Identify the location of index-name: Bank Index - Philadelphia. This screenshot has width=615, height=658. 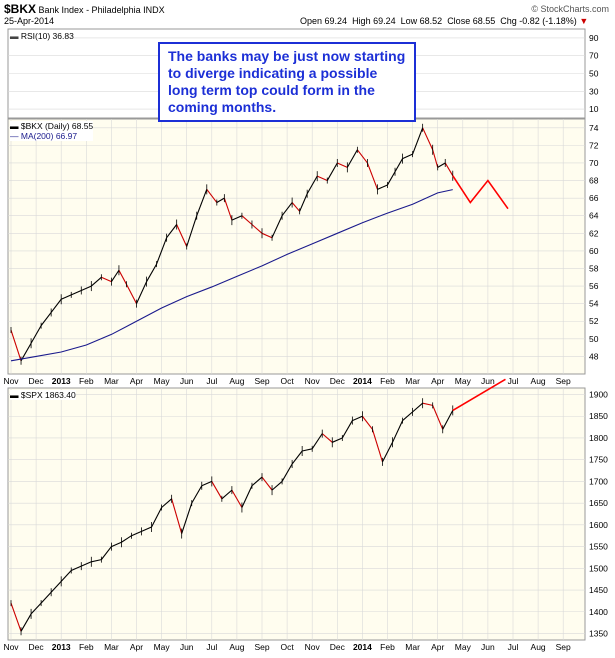
(89, 10).